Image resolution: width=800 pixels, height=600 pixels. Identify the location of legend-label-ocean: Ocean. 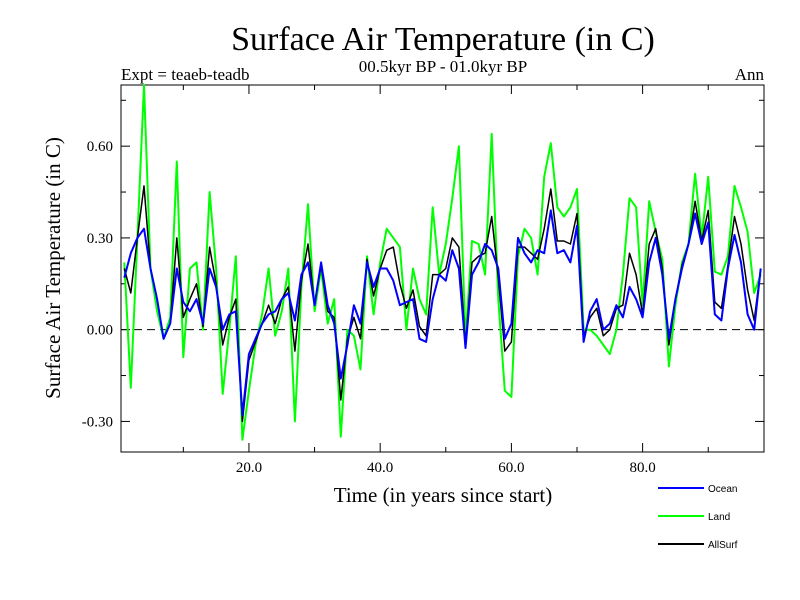
(722, 489).